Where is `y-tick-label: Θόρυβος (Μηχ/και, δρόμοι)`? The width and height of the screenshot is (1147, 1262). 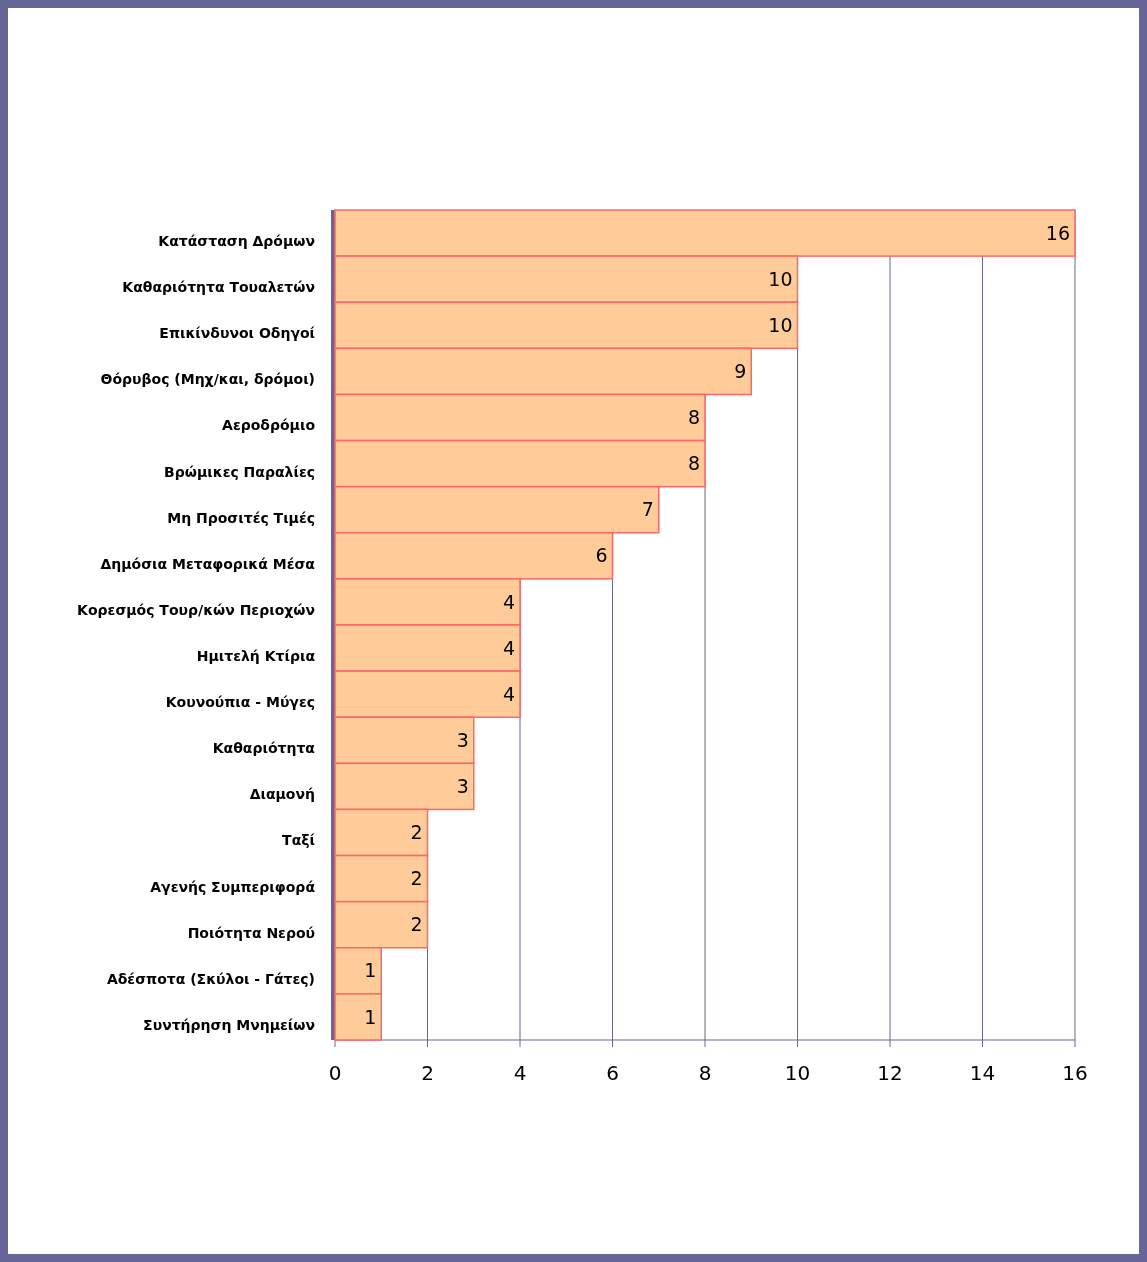
y-tick-label: Θόρυβος (Μηχ/και, δρόμοι) is located at coordinates (207, 379).